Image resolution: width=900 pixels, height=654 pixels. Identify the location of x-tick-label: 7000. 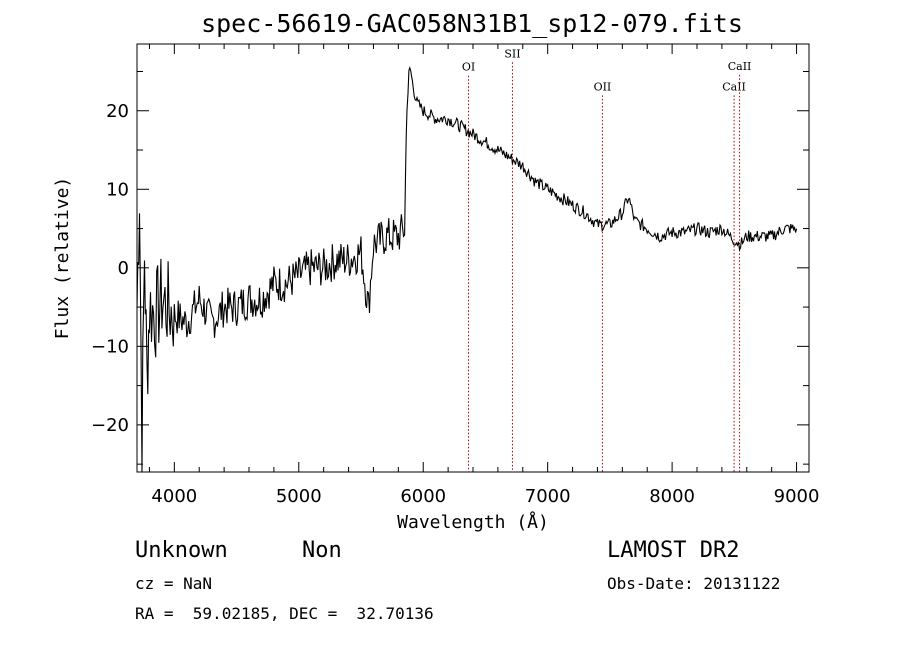
(548, 496).